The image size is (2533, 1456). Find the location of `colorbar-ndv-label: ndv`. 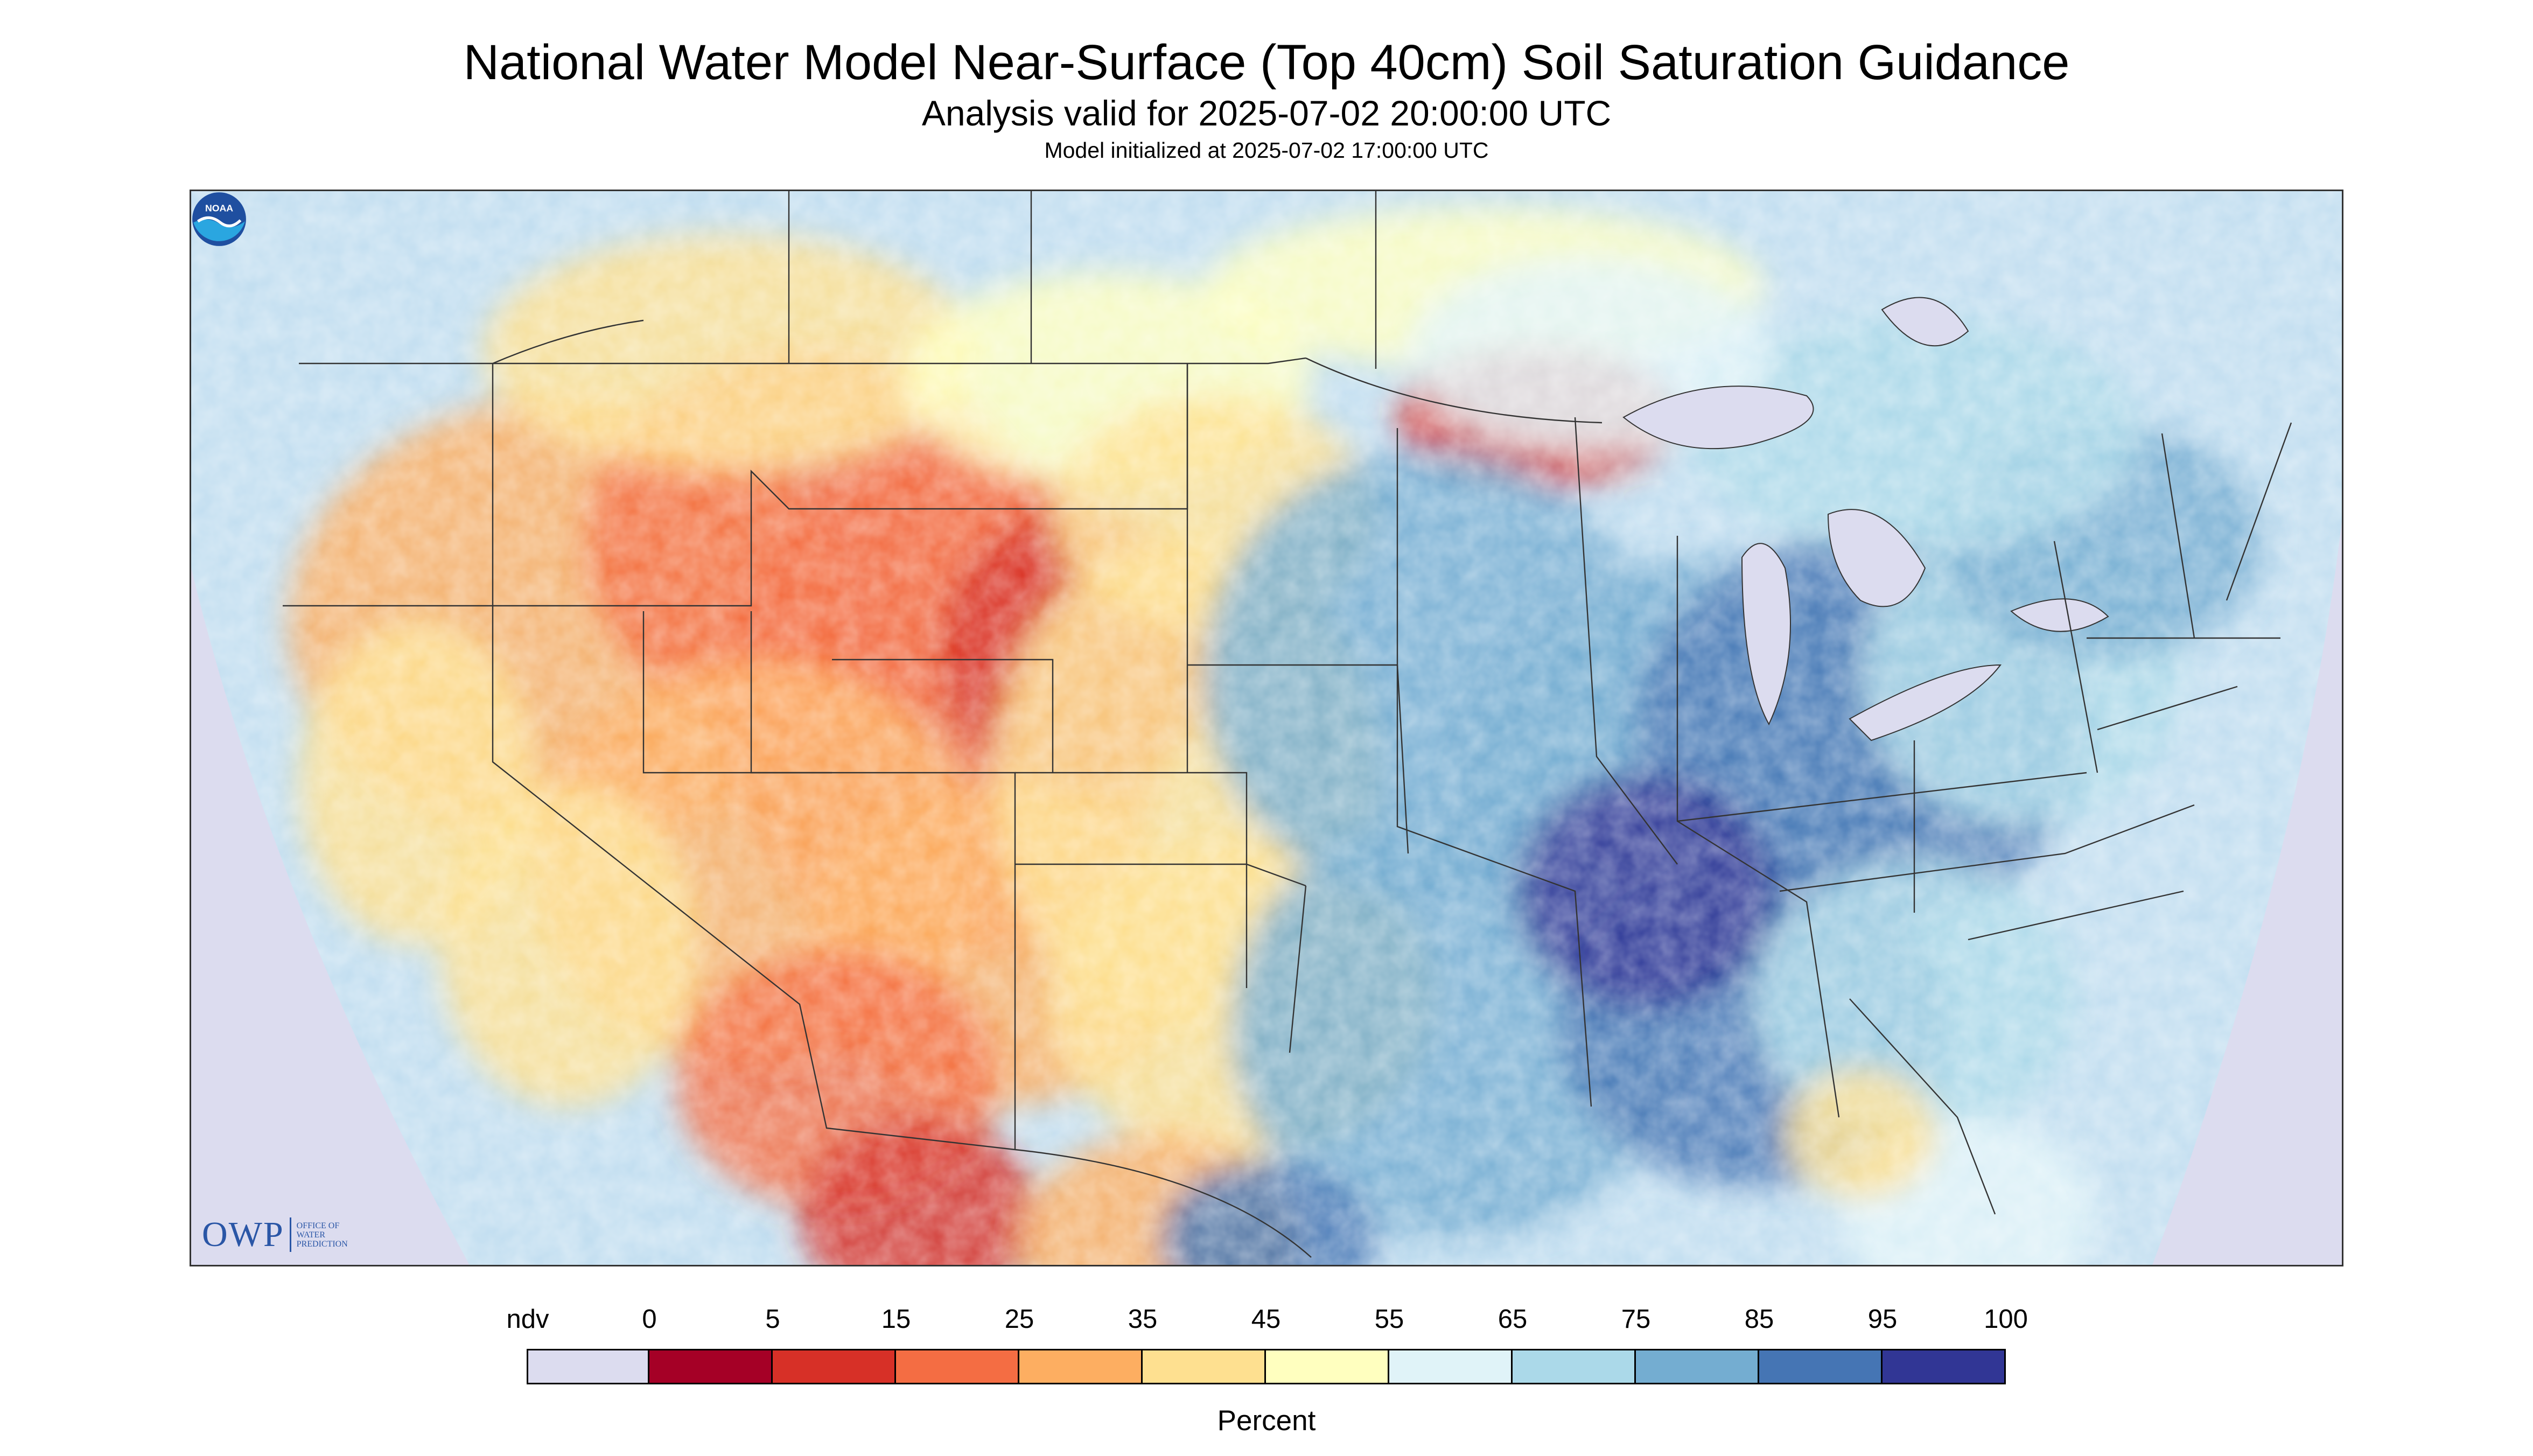

colorbar-ndv-label: ndv is located at coordinates (527, 1319).